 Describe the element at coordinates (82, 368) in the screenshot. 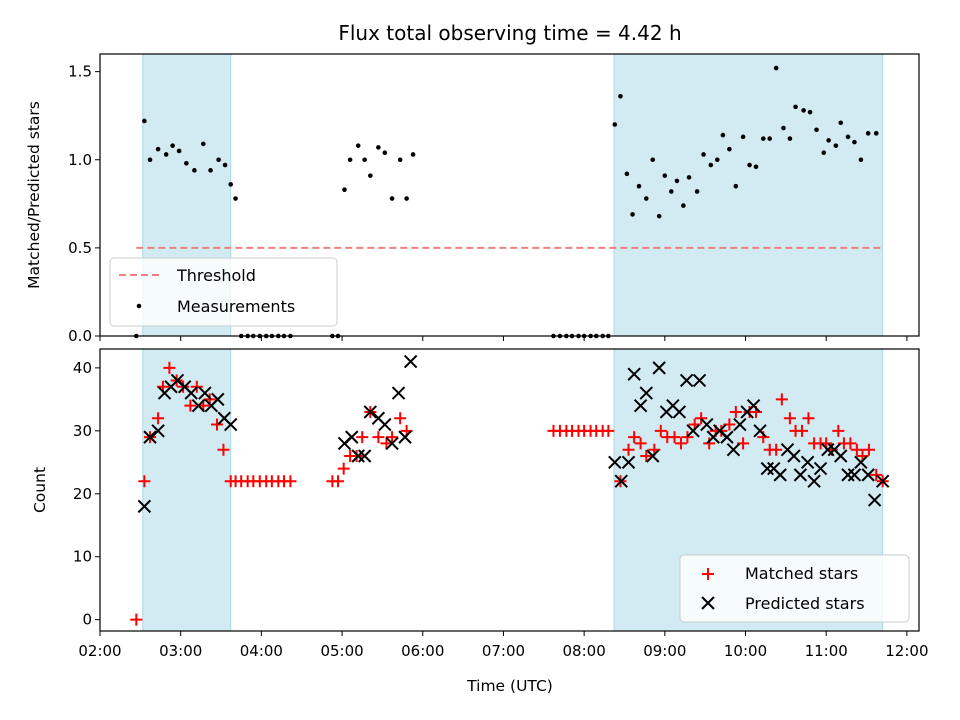

I see `bottom-y-tick-label: 40` at that location.